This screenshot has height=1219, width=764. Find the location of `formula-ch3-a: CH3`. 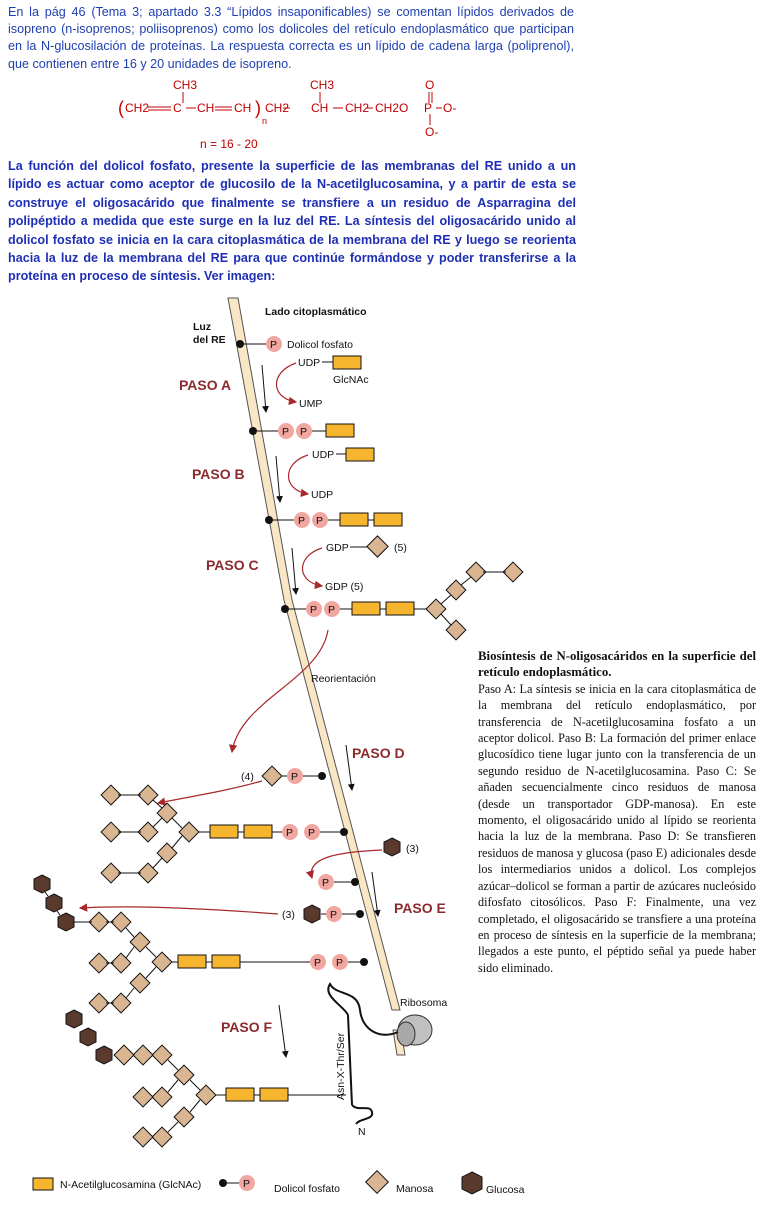

formula-ch3-a: CH3 is located at coordinates (185, 85).